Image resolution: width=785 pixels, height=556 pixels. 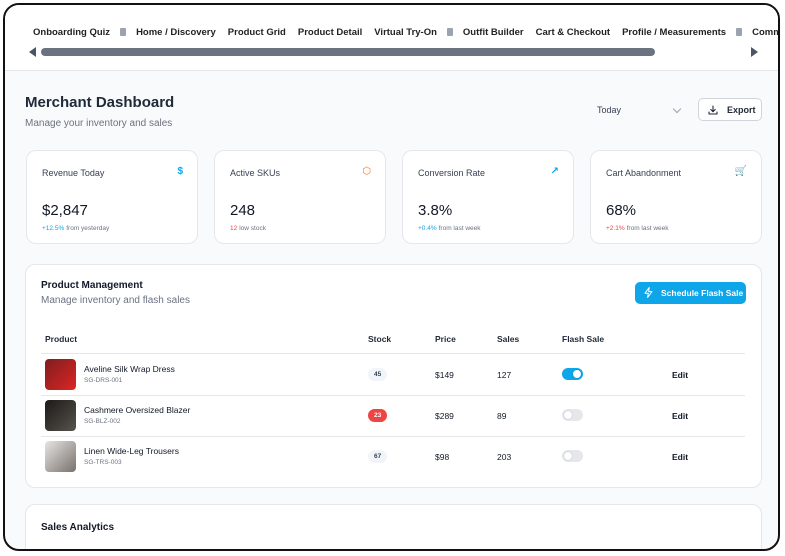 What do you see at coordinates (644, 173) in the screenshot?
I see `stat-label: Cart Abandonment` at bounding box center [644, 173].